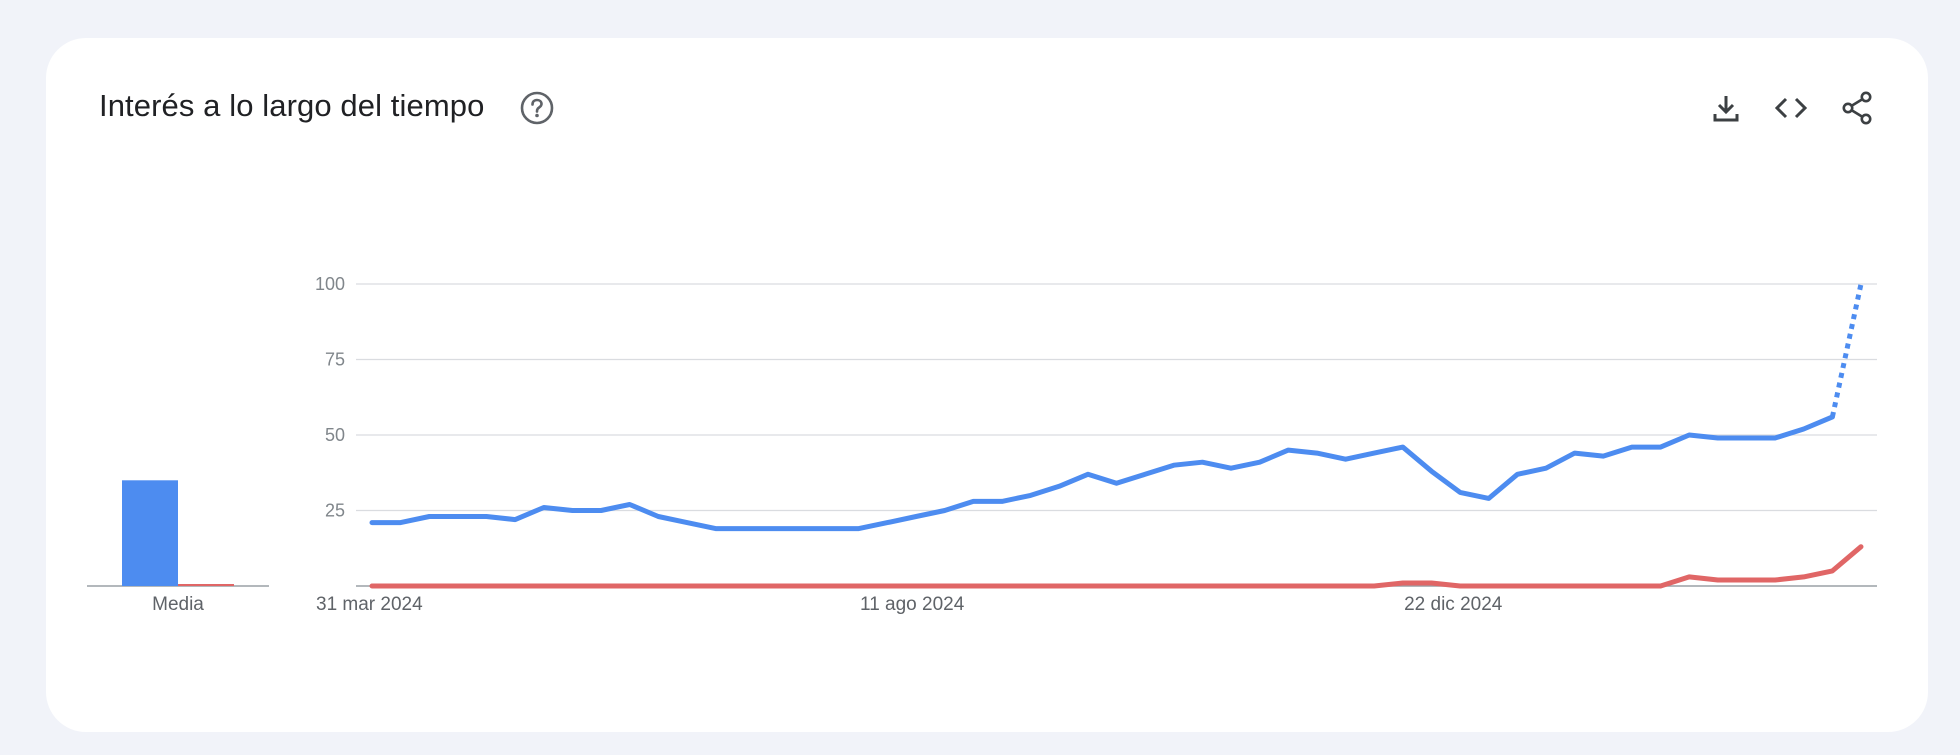 The image size is (1960, 755). Describe the element at coordinates (1791, 108) in the screenshot. I see `code-icon` at that location.